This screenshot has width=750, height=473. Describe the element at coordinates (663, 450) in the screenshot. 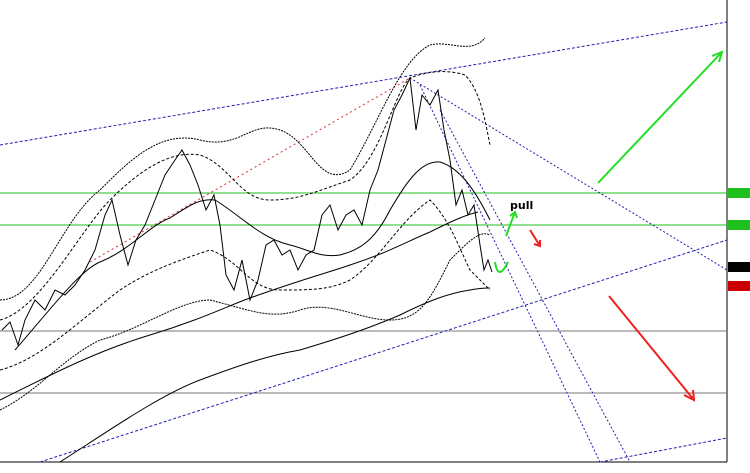

I see `trend-line` at that location.